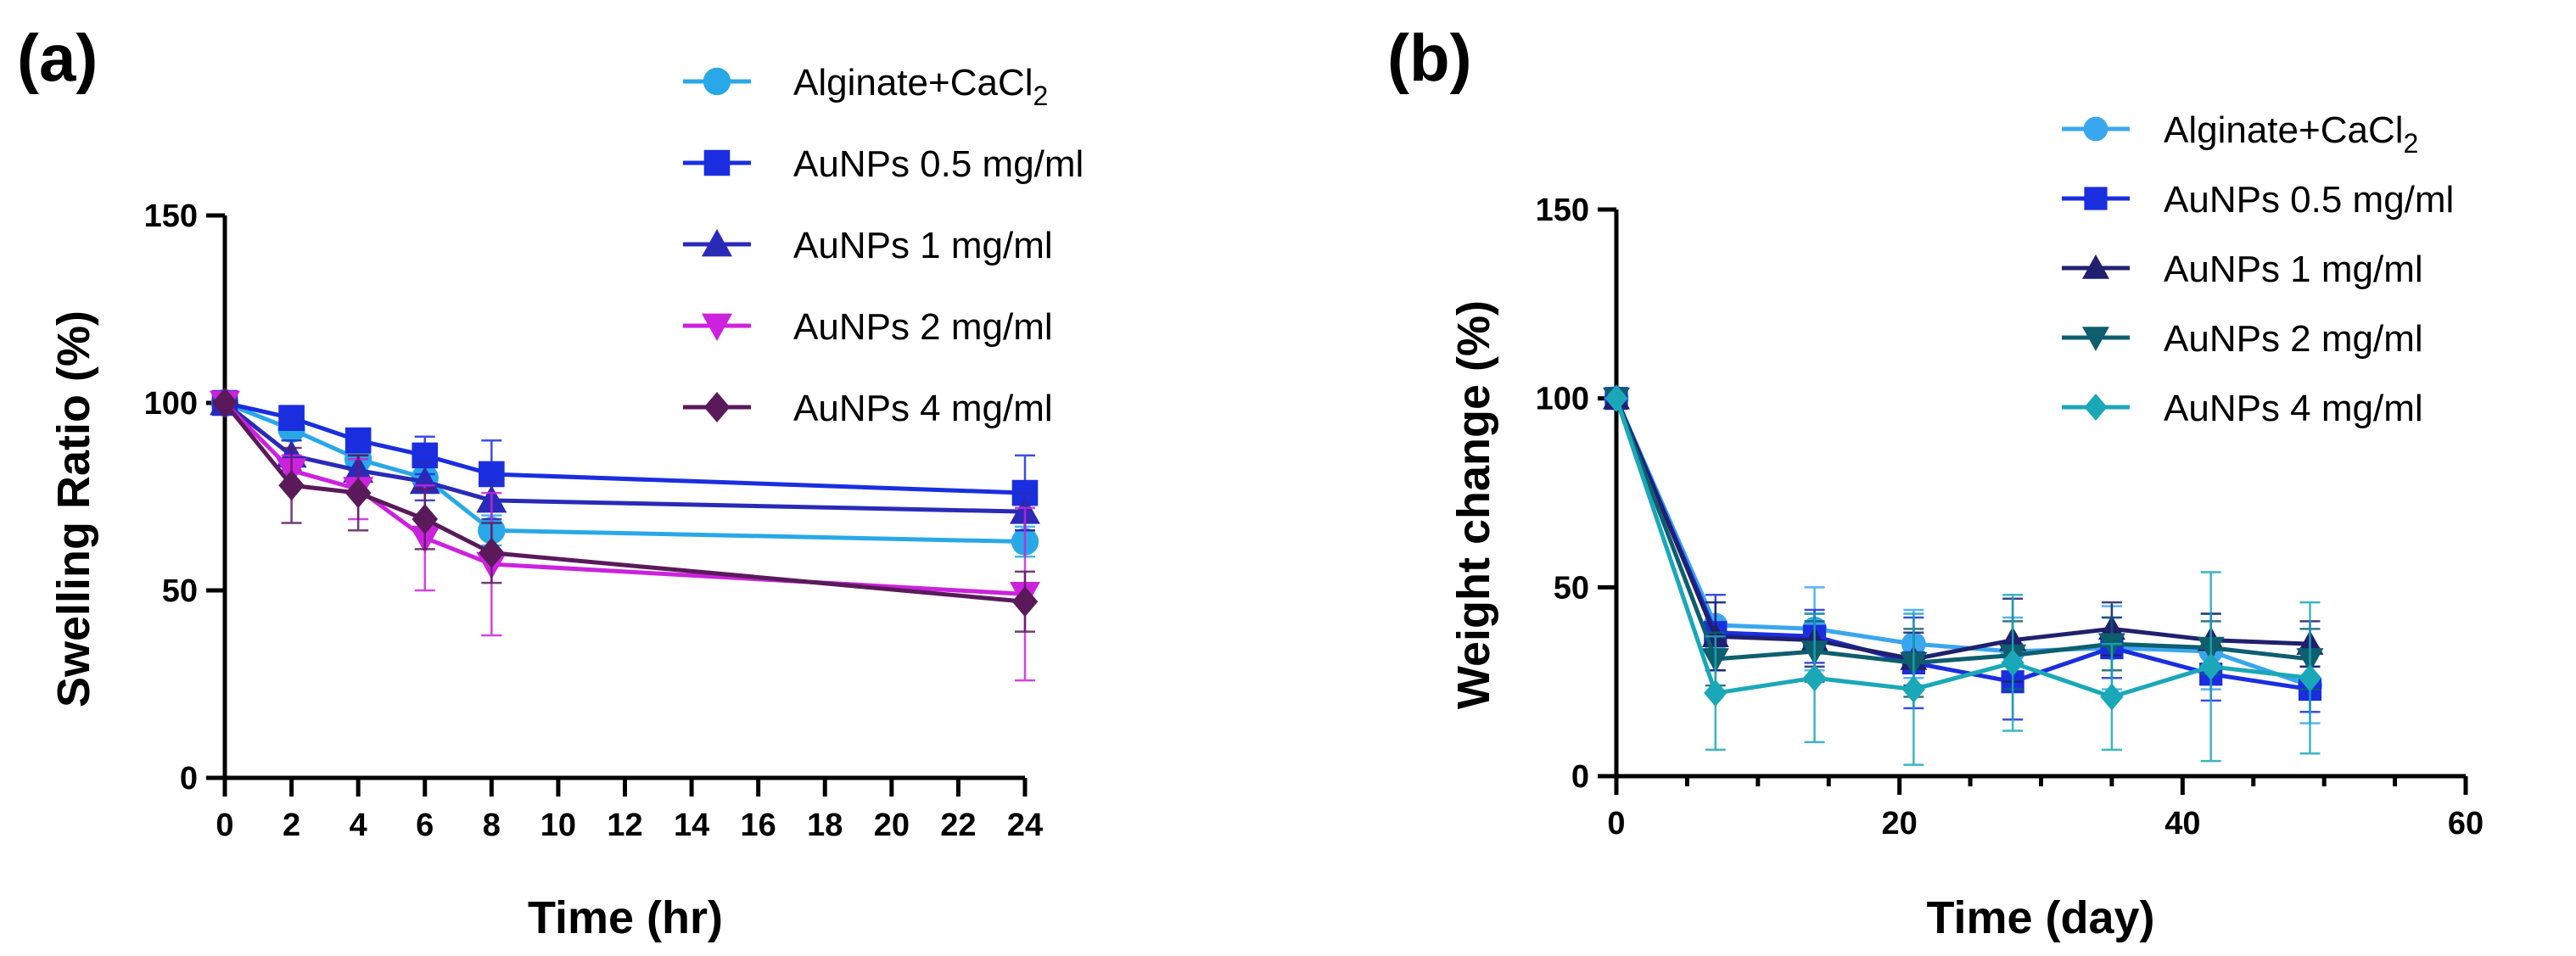 The width and height of the screenshot is (2576, 956). I want to click on series-layer-b, so click(1963, 575).